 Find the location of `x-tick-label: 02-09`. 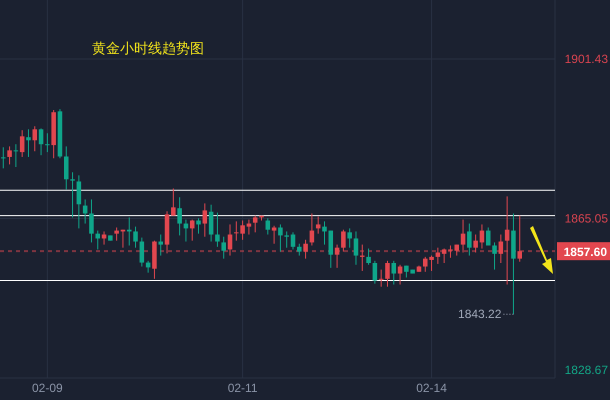

x-tick-label: 02-09 is located at coordinates (48, 388).